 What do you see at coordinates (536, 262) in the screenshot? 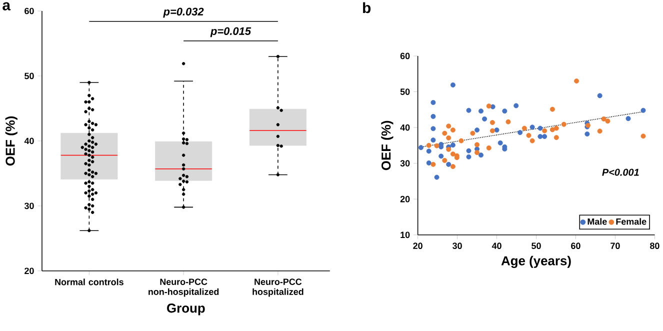
I see `x-axis-title: Age (years)` at bounding box center [536, 262].